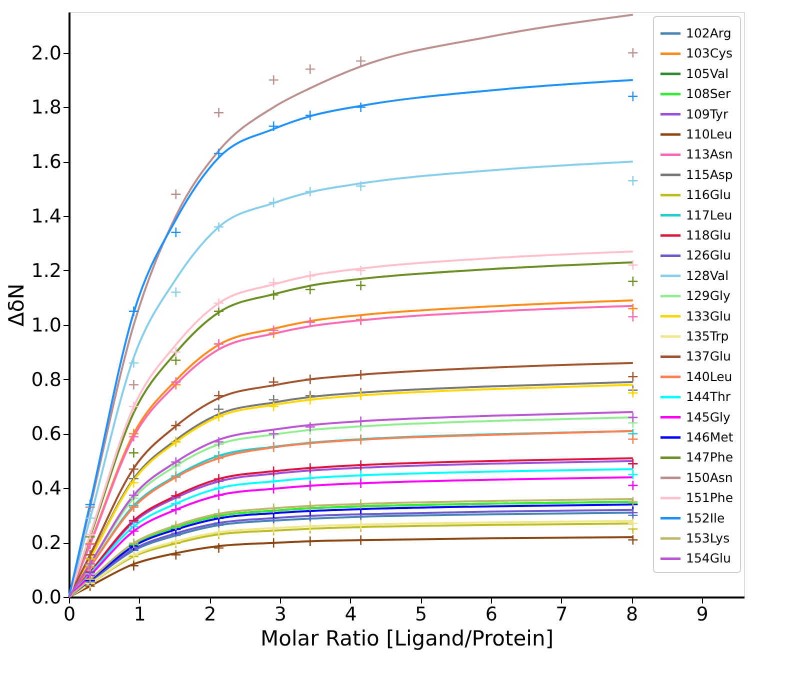  I want to click on legend-label: 128Val, so click(707, 275).